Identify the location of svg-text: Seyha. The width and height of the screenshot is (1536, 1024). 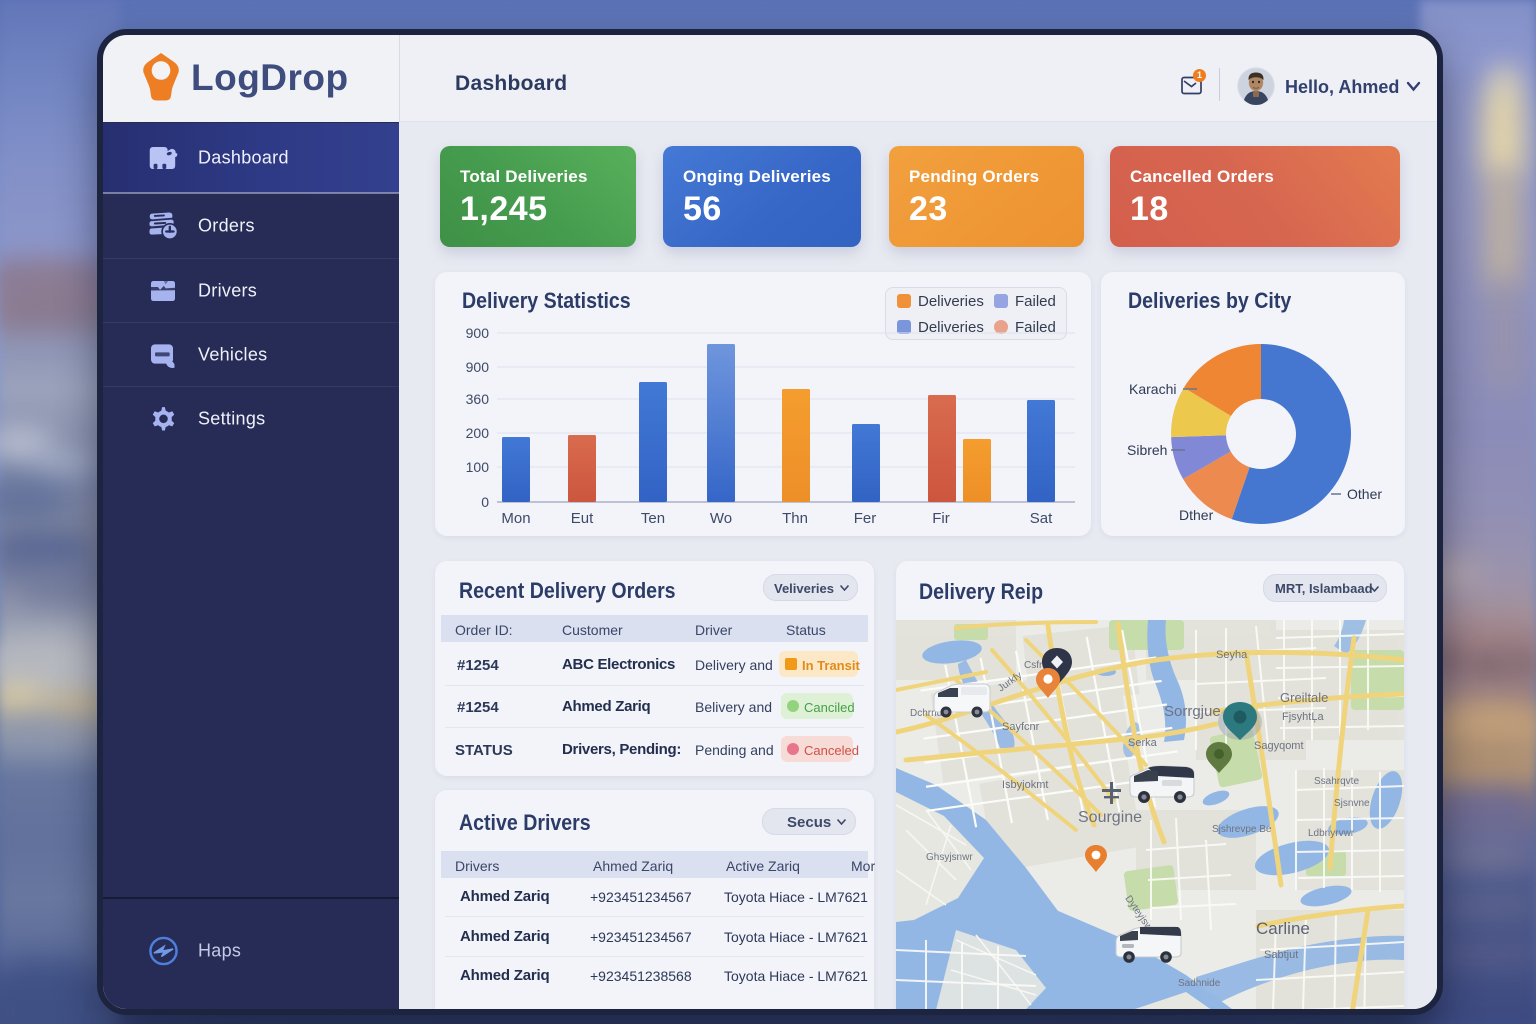
(1232, 655).